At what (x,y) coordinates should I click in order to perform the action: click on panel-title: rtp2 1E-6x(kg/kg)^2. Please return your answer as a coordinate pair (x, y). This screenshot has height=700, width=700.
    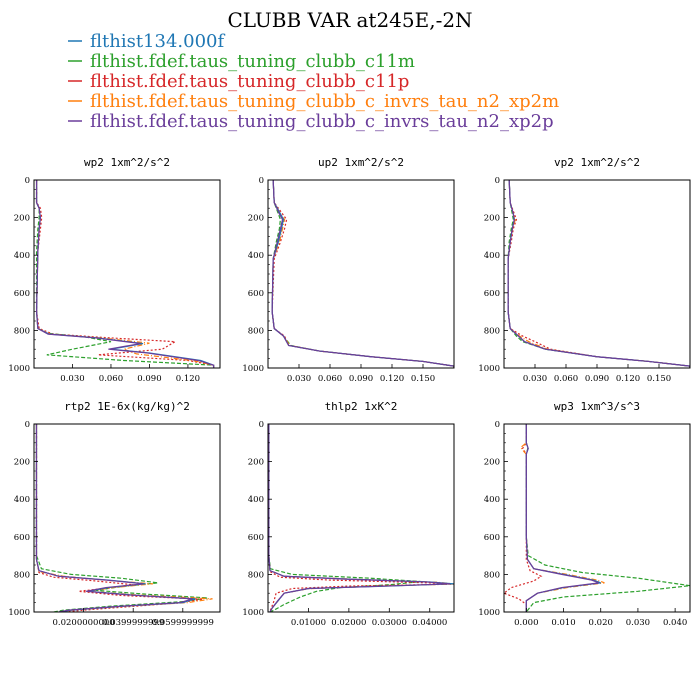
    Looking at the image, I should click on (127, 406).